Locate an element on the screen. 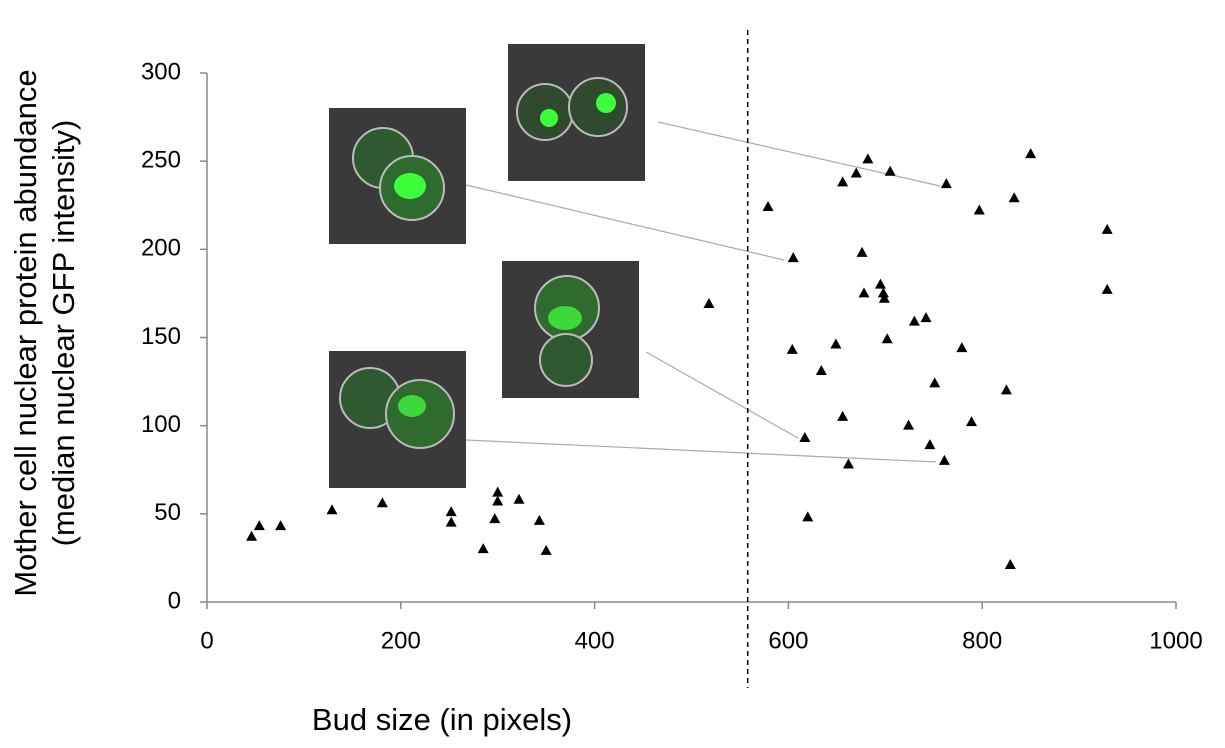 The width and height of the screenshot is (1225, 748). y-tick-label: 250 is located at coordinates (161, 160).